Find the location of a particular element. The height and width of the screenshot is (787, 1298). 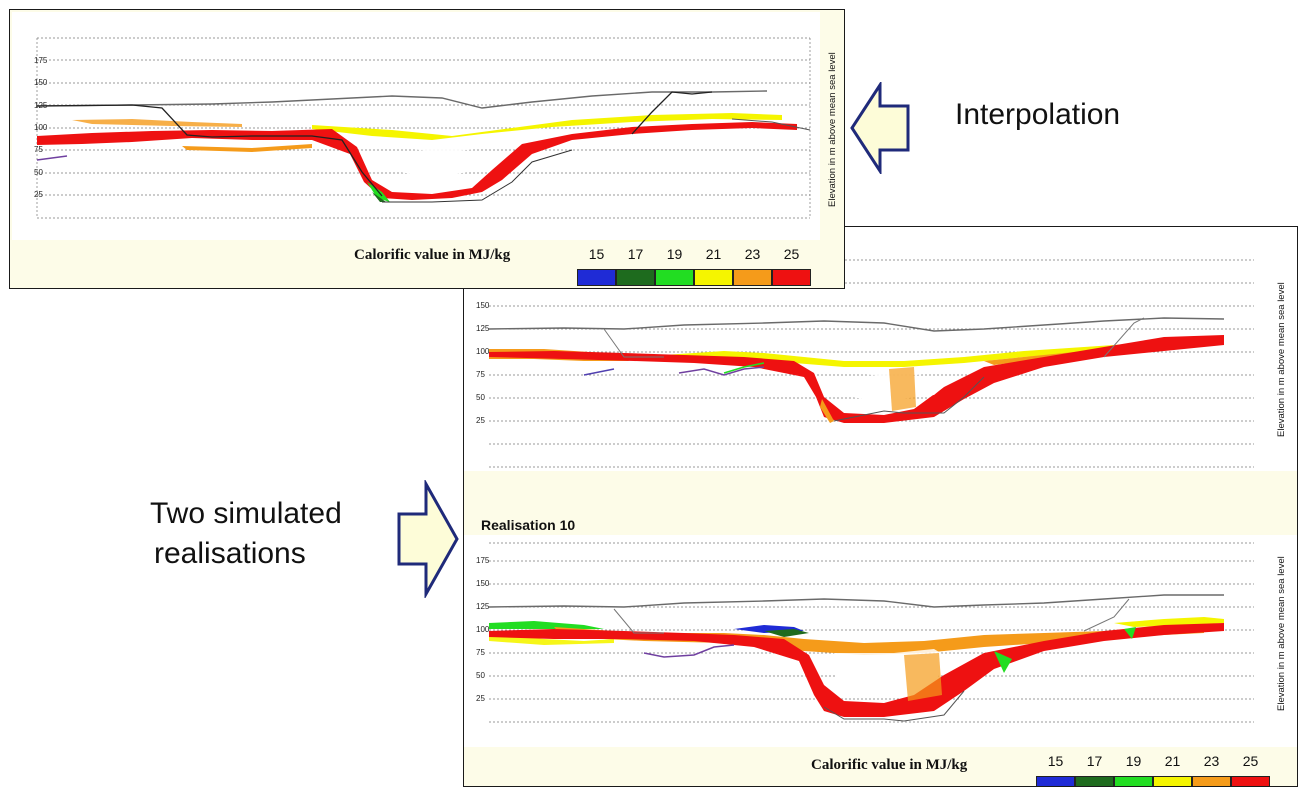

layer-23-edge is located at coordinates (247, 148).